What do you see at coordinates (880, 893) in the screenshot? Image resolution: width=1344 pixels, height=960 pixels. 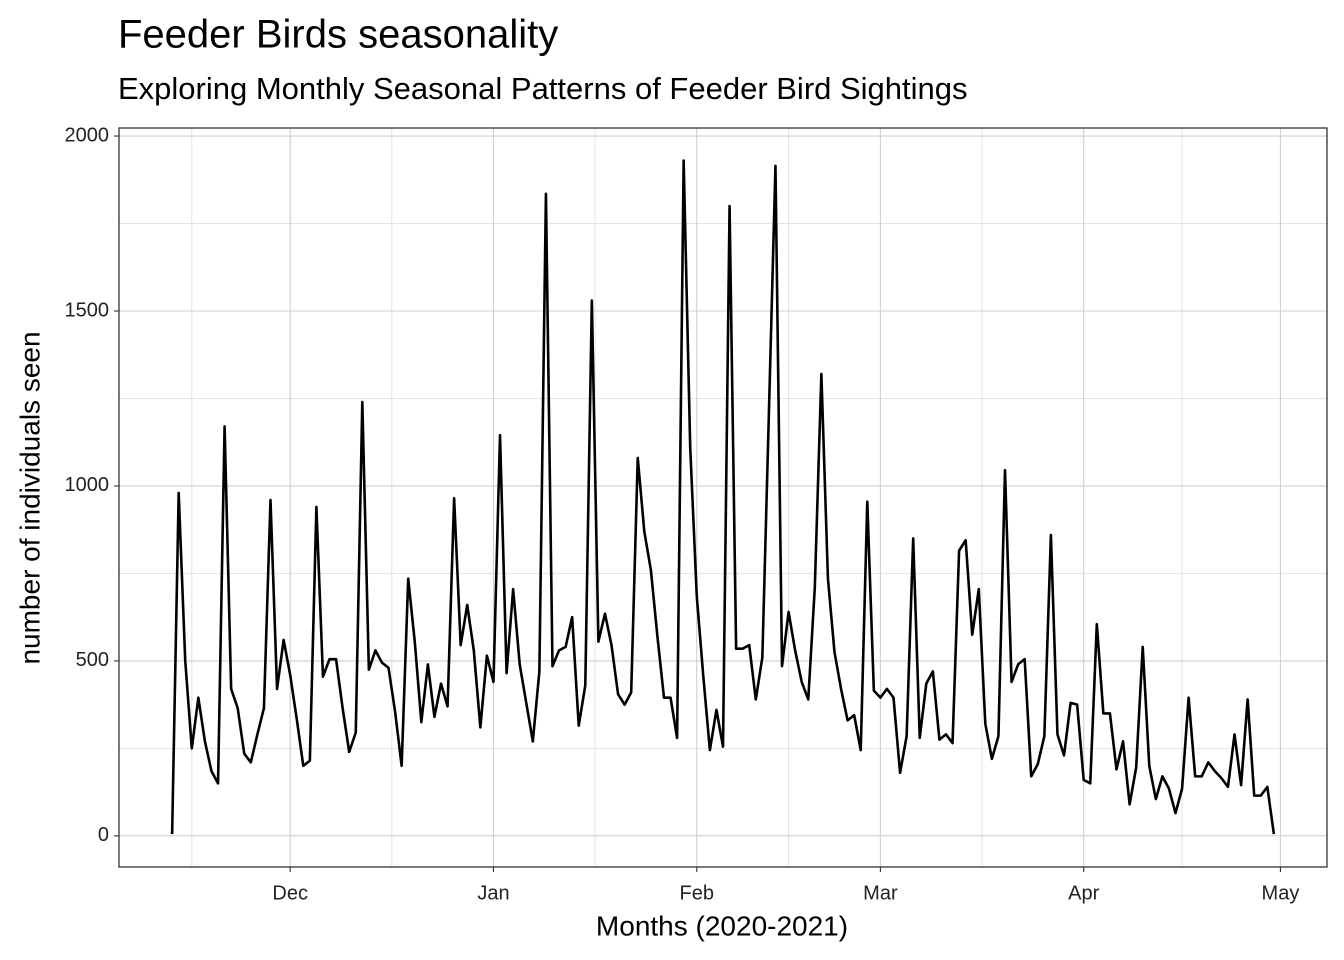 I see `x-tick-label: Mar` at bounding box center [880, 893].